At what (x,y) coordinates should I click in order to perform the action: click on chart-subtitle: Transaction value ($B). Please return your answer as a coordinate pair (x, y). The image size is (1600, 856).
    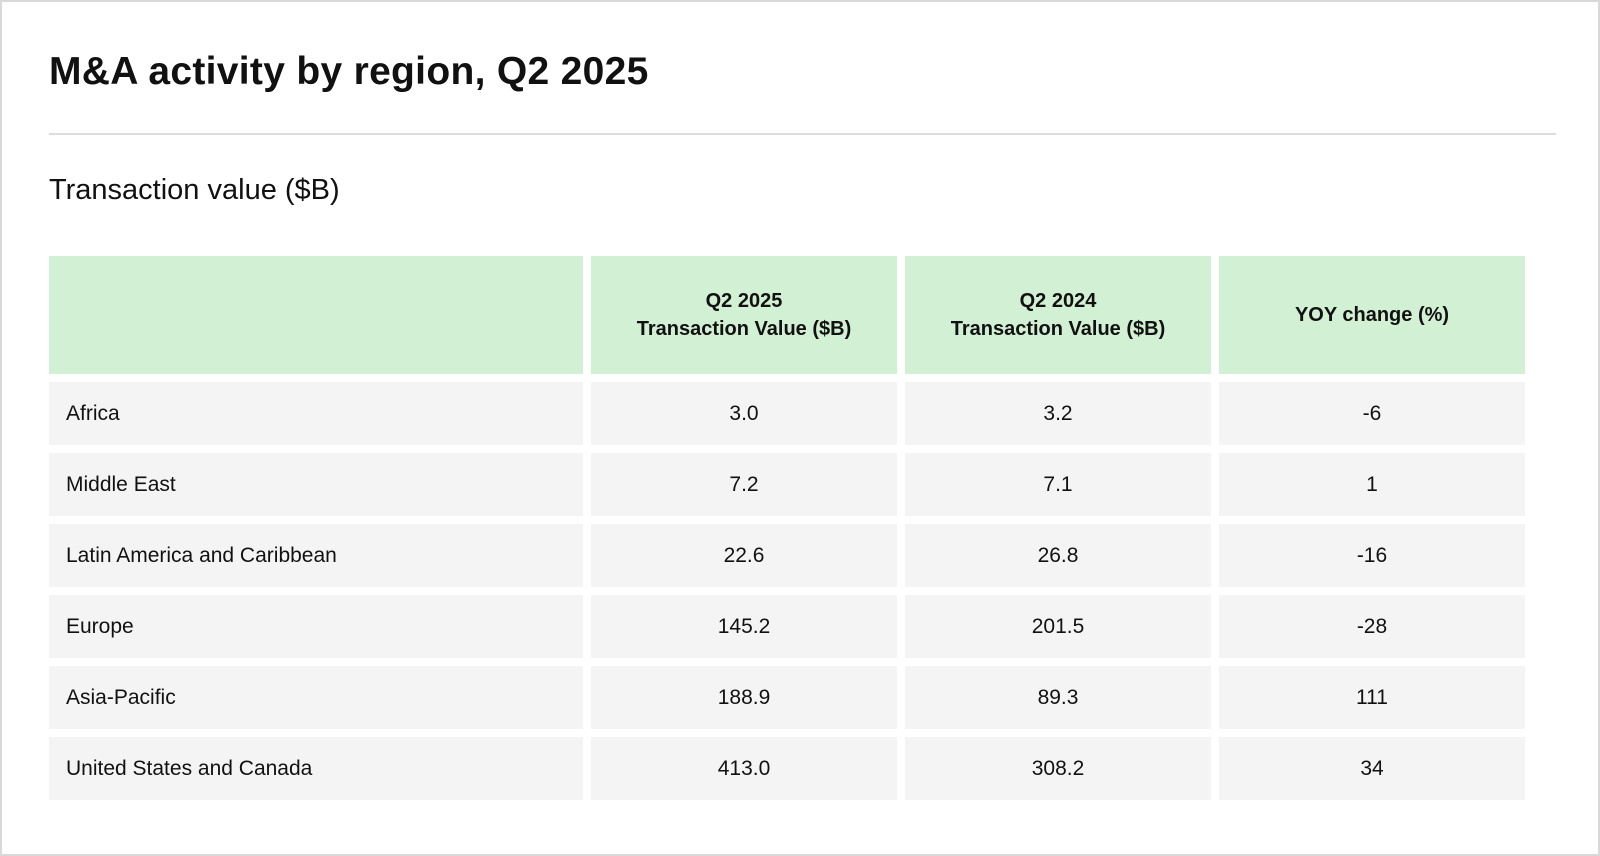
    Looking at the image, I should click on (194, 190).